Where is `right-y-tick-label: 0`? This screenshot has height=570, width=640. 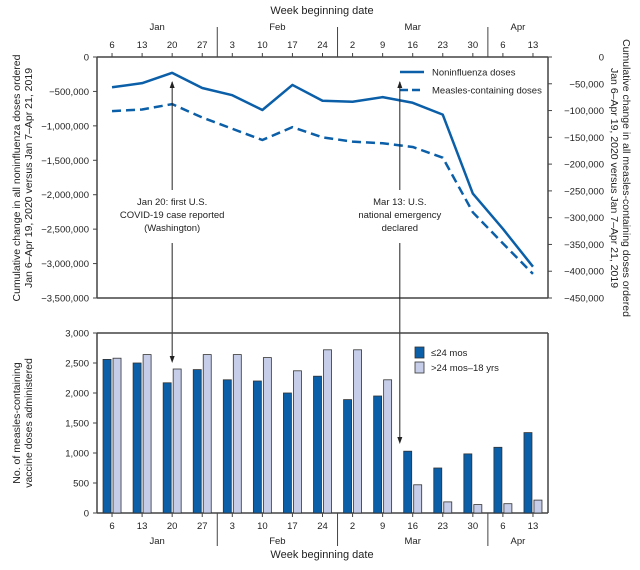
right-y-tick-label: 0 is located at coordinates (601, 58).